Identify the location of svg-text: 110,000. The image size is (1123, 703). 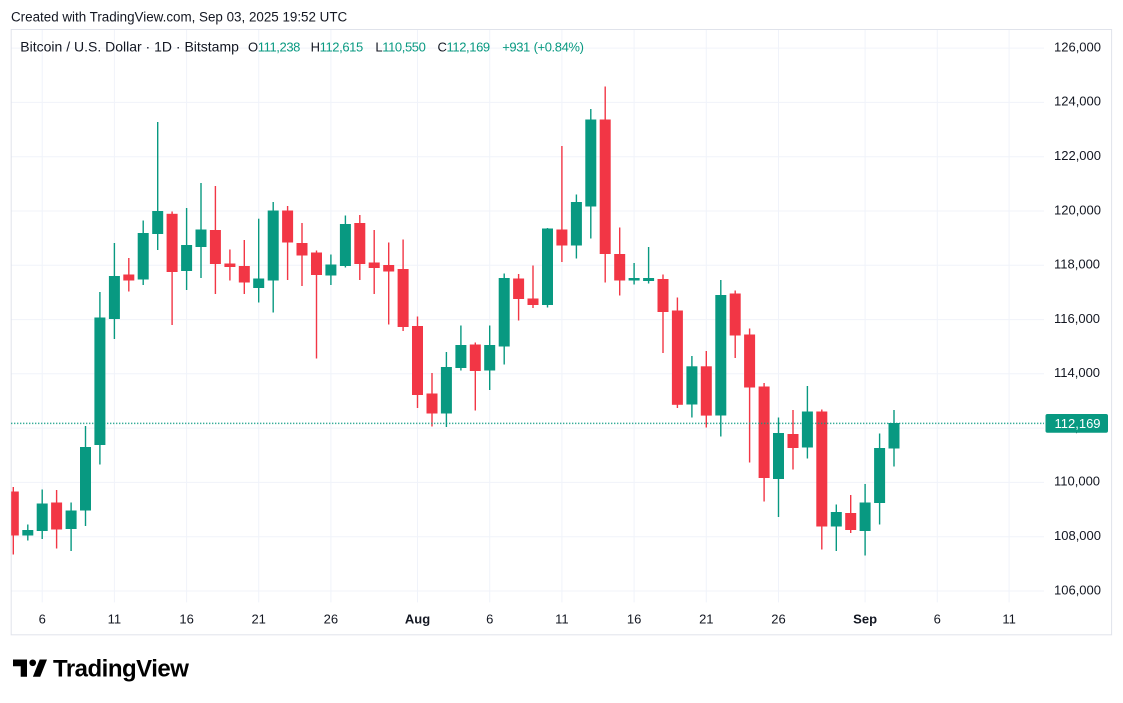
(1077, 481).